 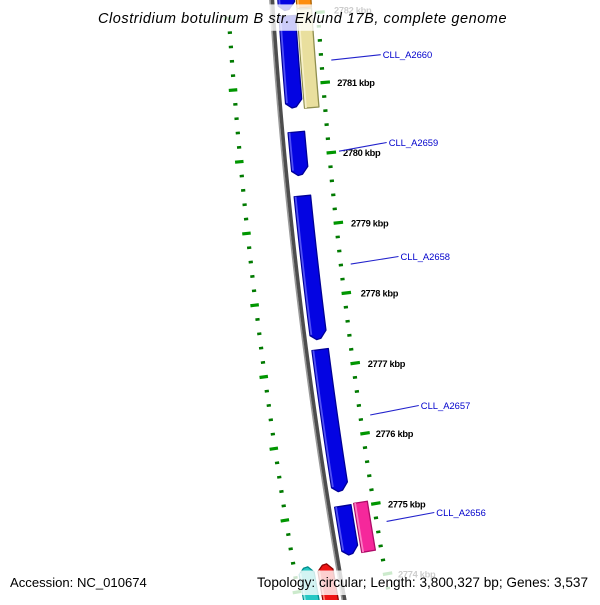 What do you see at coordinates (426, 256) in the screenshot?
I see `svg-text: CLL_A2658` at bounding box center [426, 256].